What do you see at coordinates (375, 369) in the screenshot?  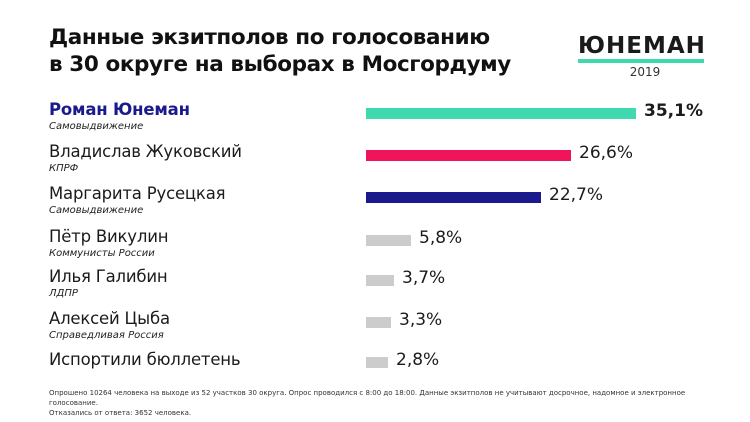 I see `chart-row: Испортили бюллетень 2,8%` at bounding box center [375, 369].